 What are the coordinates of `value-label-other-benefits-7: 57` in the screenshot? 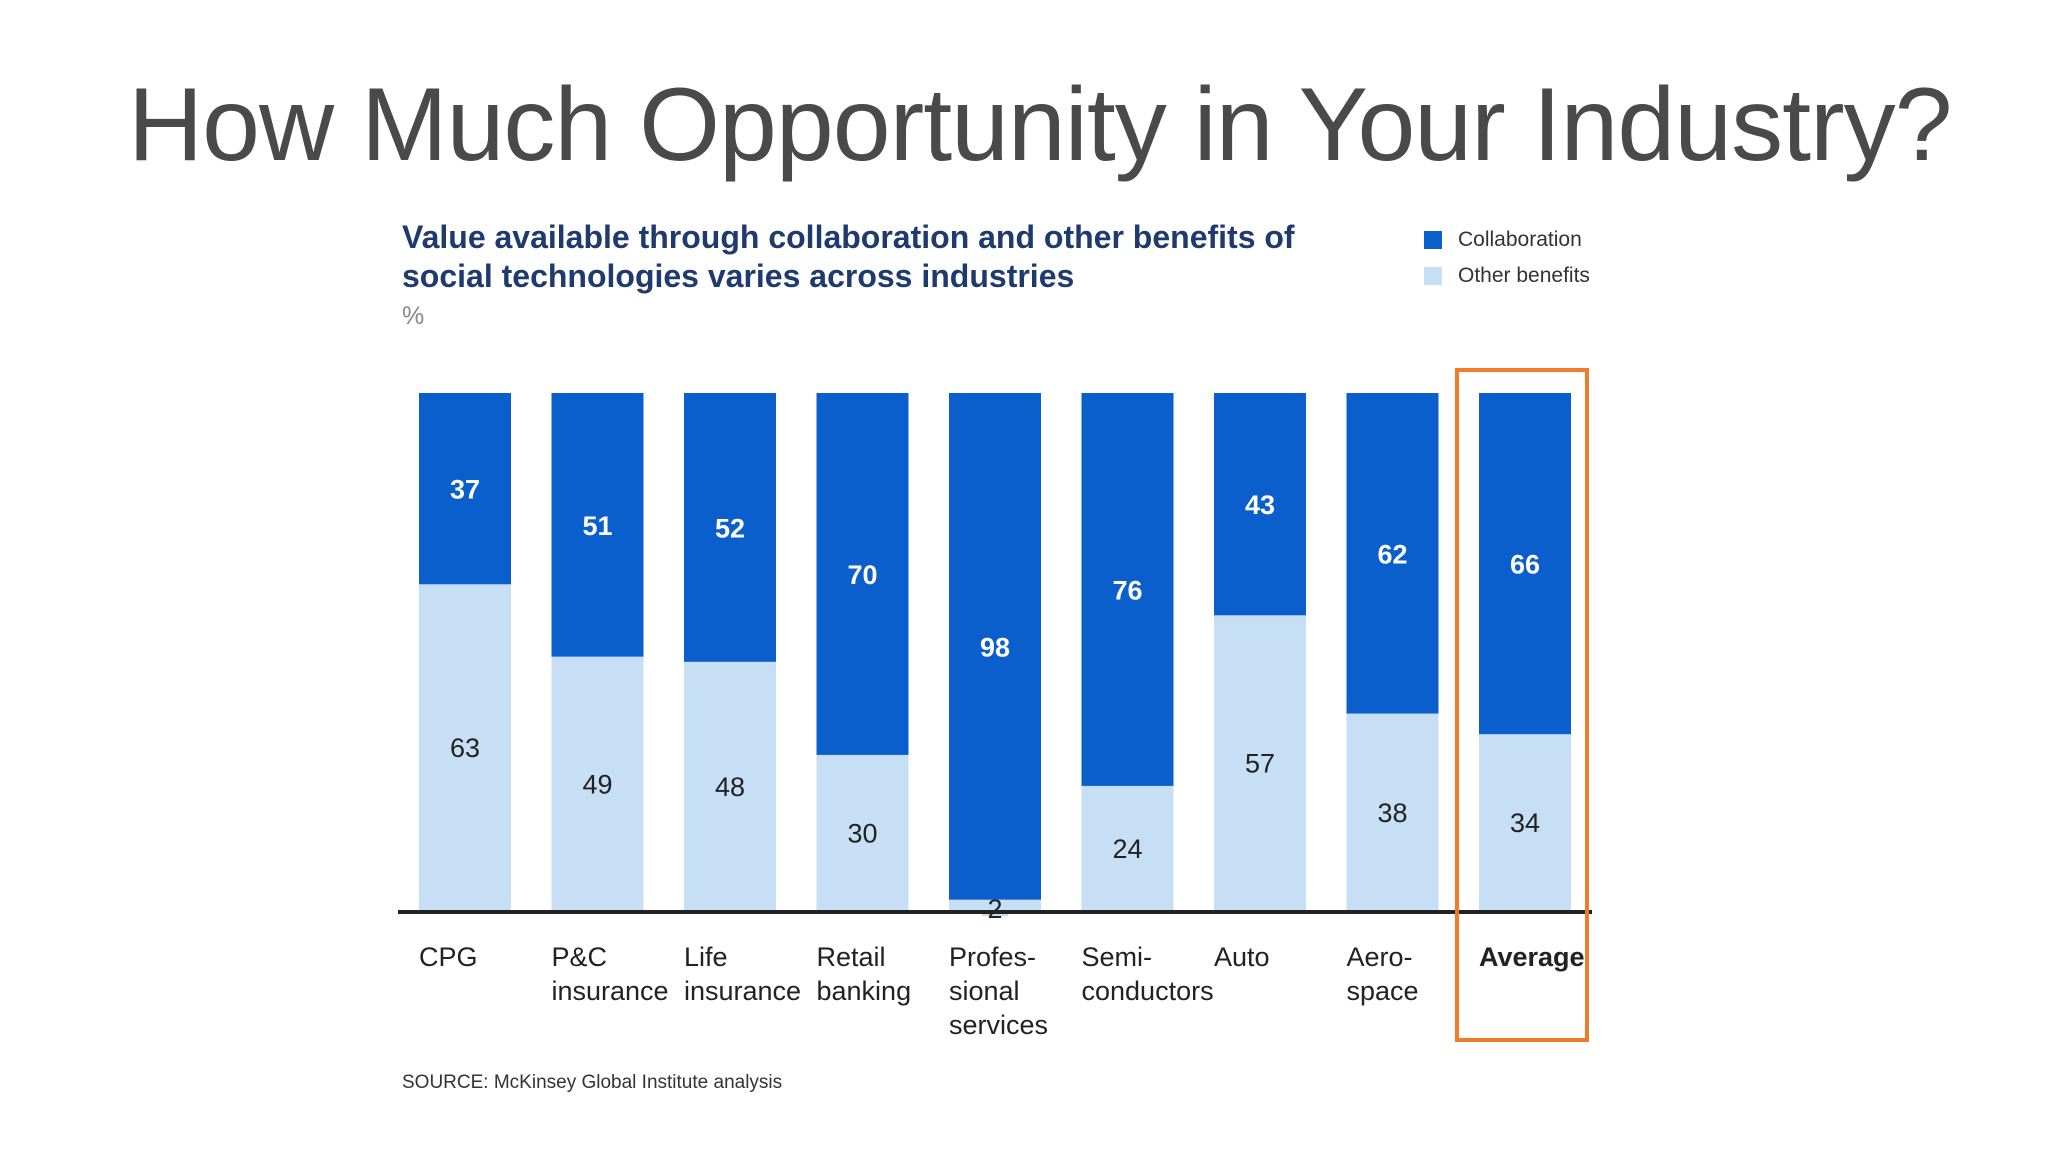 It's located at (1260, 764).